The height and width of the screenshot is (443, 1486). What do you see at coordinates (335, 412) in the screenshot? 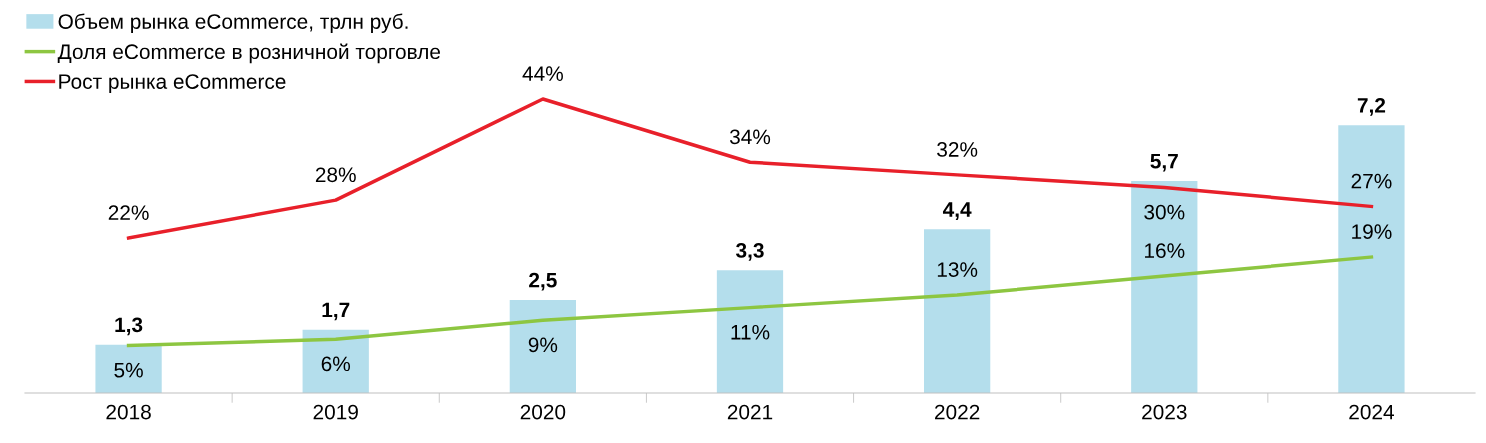
I see `x-tick-label: 2019` at bounding box center [335, 412].